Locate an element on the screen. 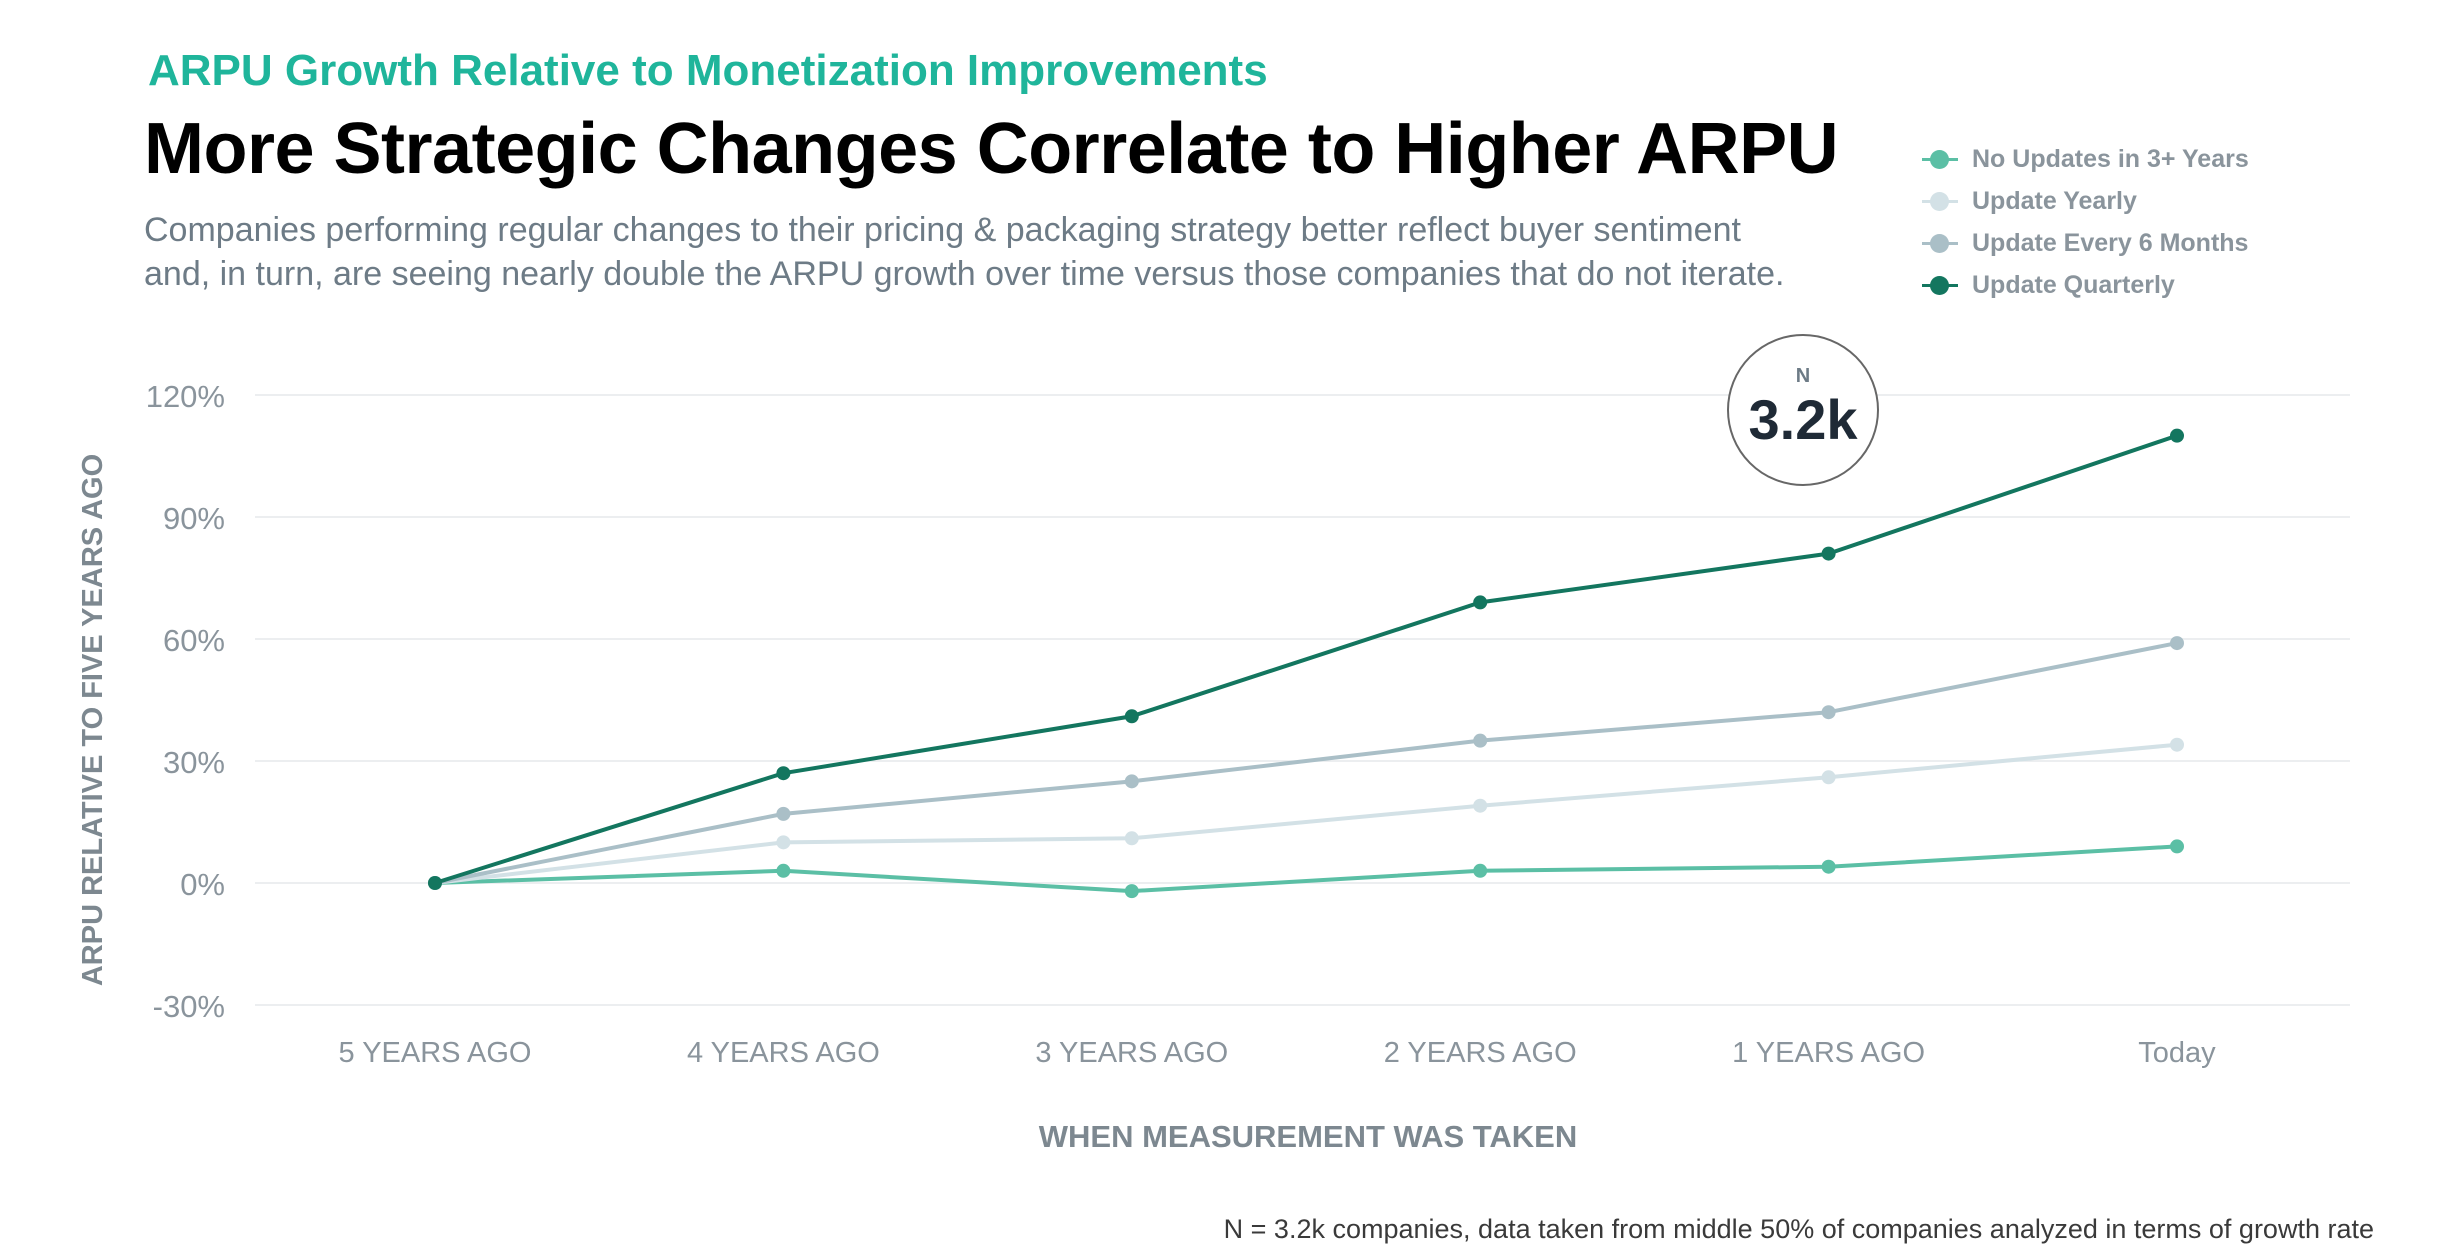 The image size is (2446, 1260). legend-label: Update Every 6 Months is located at coordinates (2110, 242).